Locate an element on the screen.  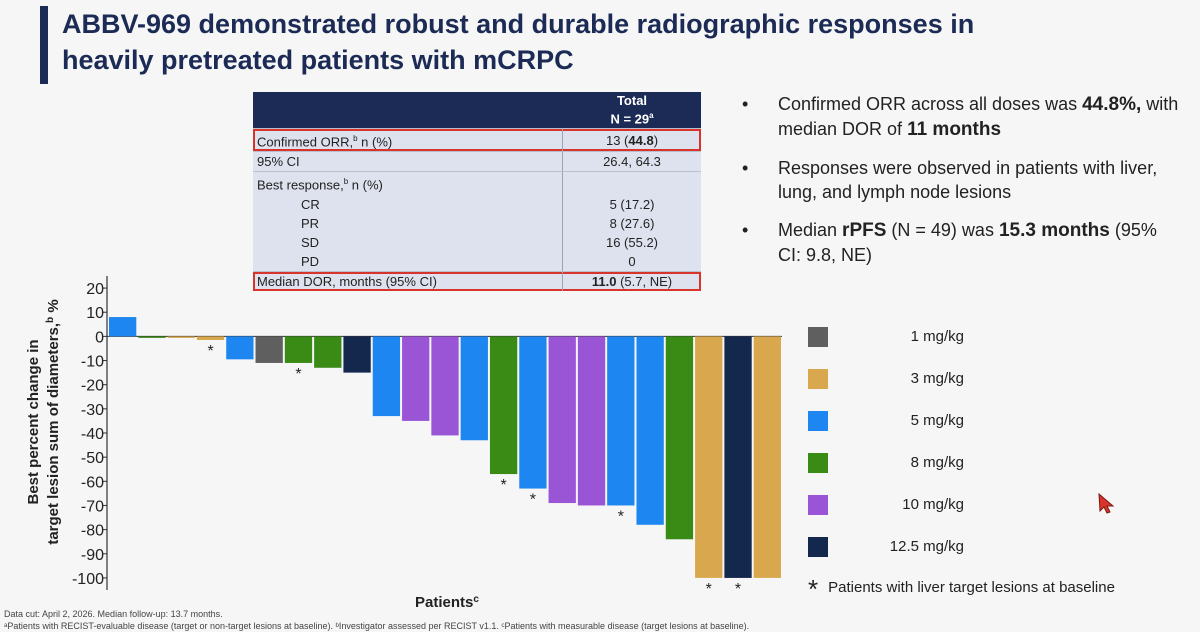
title-accent-bar is located at coordinates (44, 45).